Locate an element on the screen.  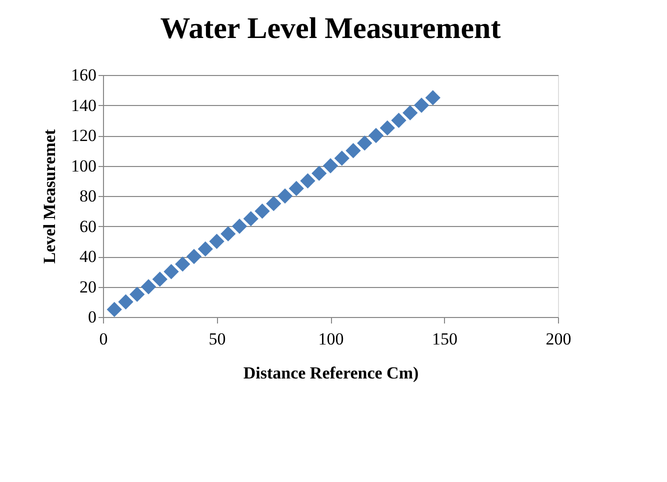
y-tick-label: 120 is located at coordinates (83, 135).